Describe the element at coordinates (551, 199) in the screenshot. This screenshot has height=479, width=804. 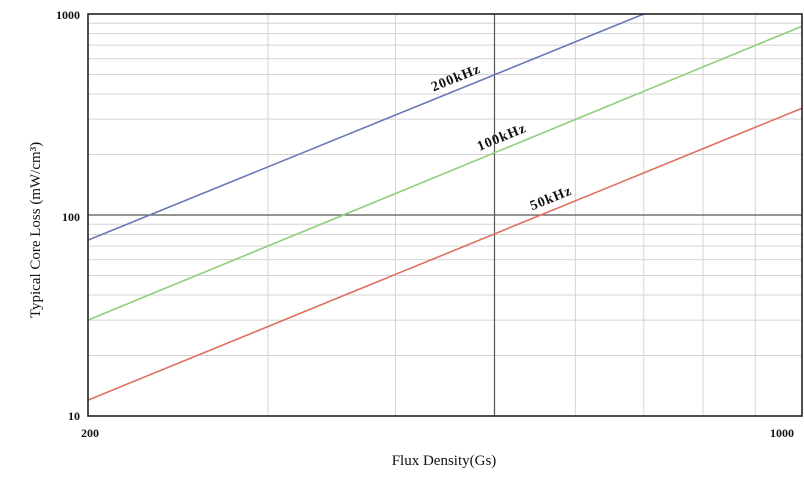
I see `series-label-50kHz: 50kHz` at that location.